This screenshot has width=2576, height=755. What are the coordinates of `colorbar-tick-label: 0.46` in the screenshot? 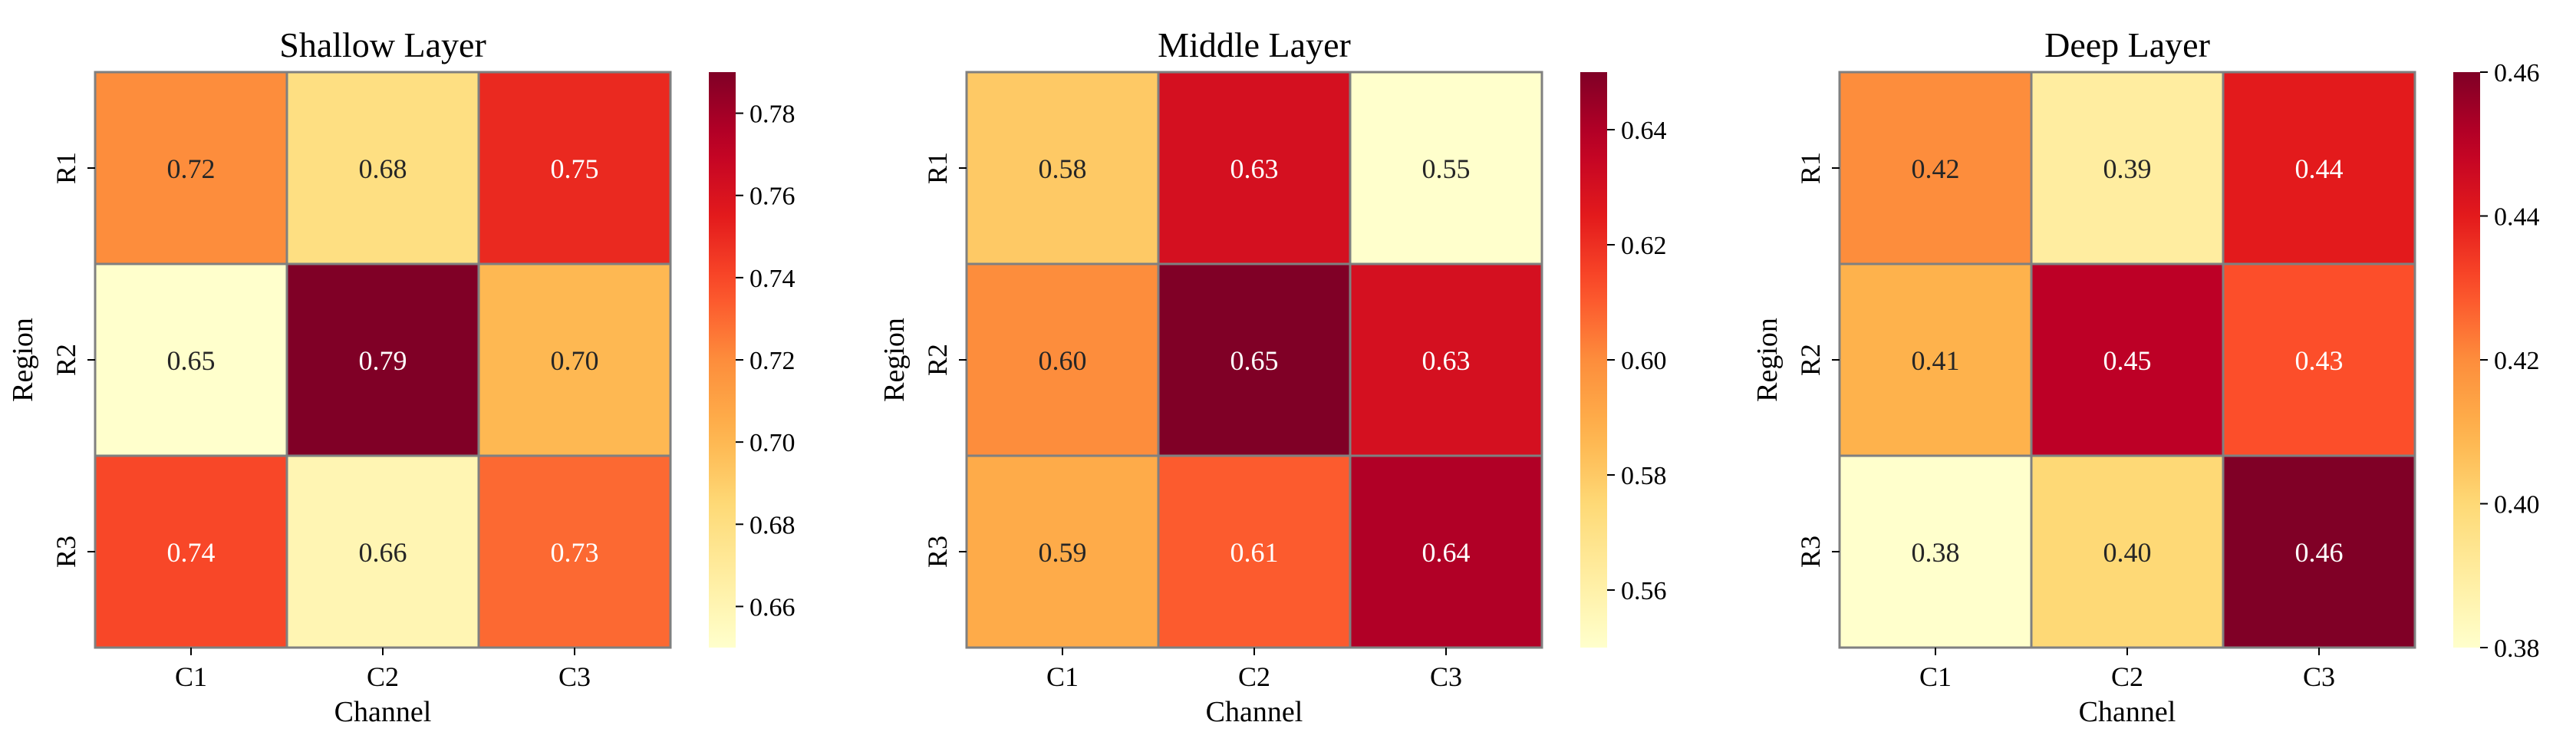 It's located at (2517, 73).